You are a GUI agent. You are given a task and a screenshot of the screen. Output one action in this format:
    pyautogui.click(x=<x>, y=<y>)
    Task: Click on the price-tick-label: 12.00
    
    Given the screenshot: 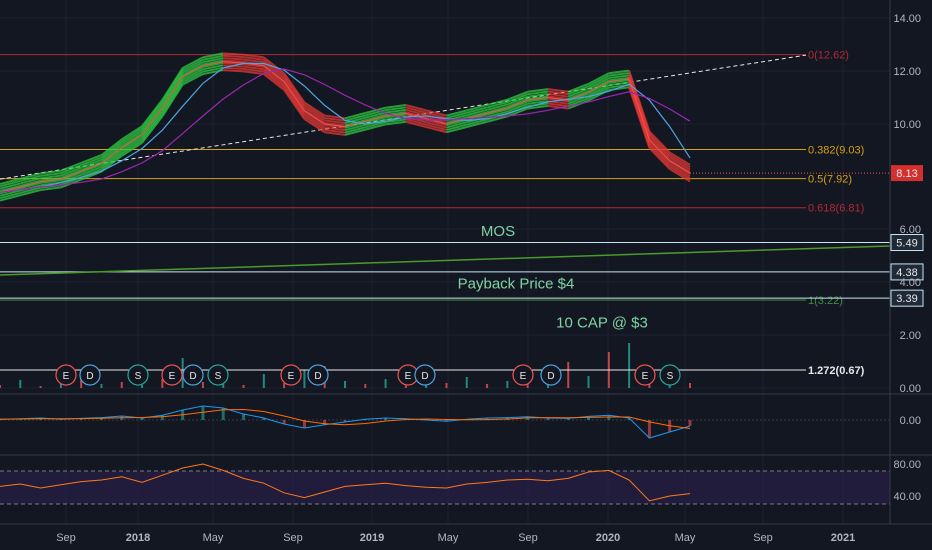 What is the action you would take?
    pyautogui.click(x=907, y=72)
    